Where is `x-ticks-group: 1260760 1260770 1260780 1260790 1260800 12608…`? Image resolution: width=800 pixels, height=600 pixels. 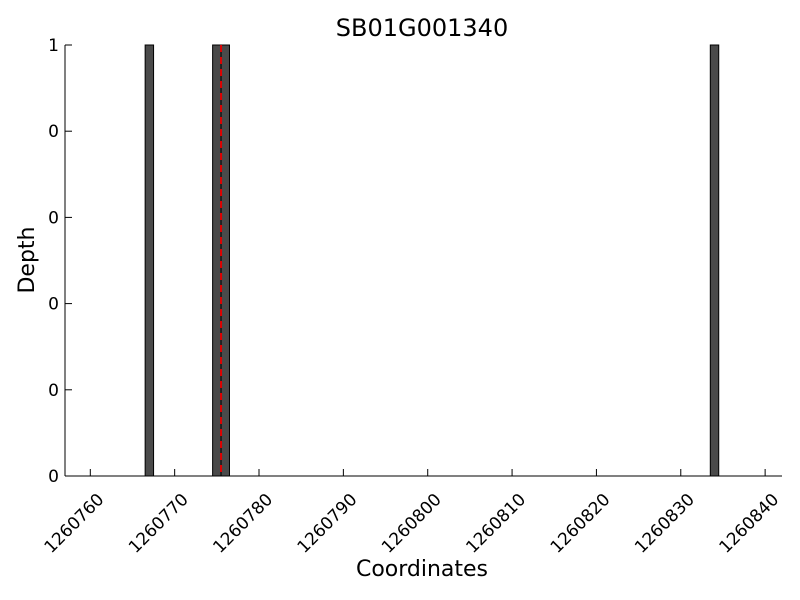
x-ticks-group: 1260760 1260770 1260780 1260790 1260800 12608… is located at coordinates (412, 513).